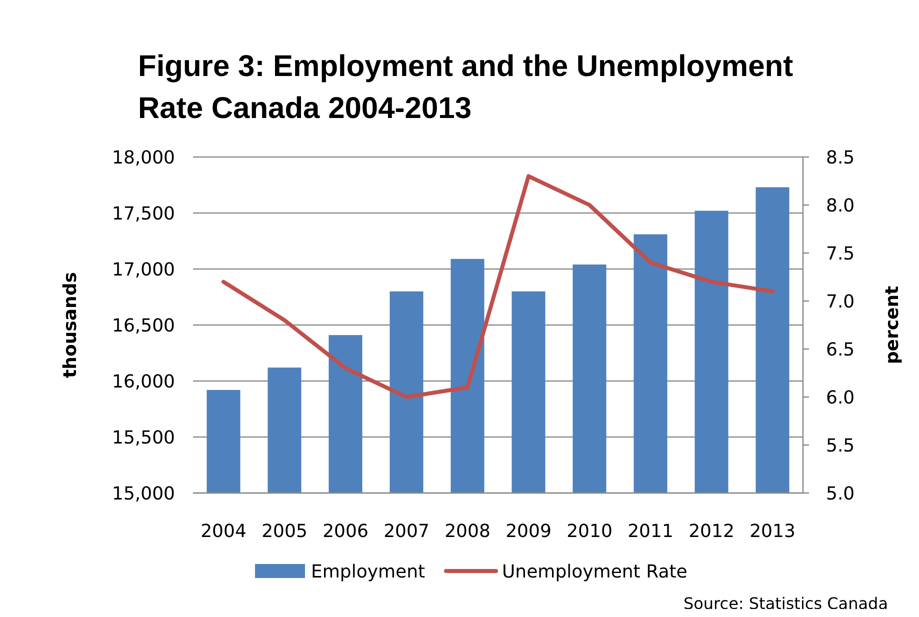 The image size is (919, 617). Describe the element at coordinates (143, 437) in the screenshot. I see `y-tick-label: 15,500` at that location.